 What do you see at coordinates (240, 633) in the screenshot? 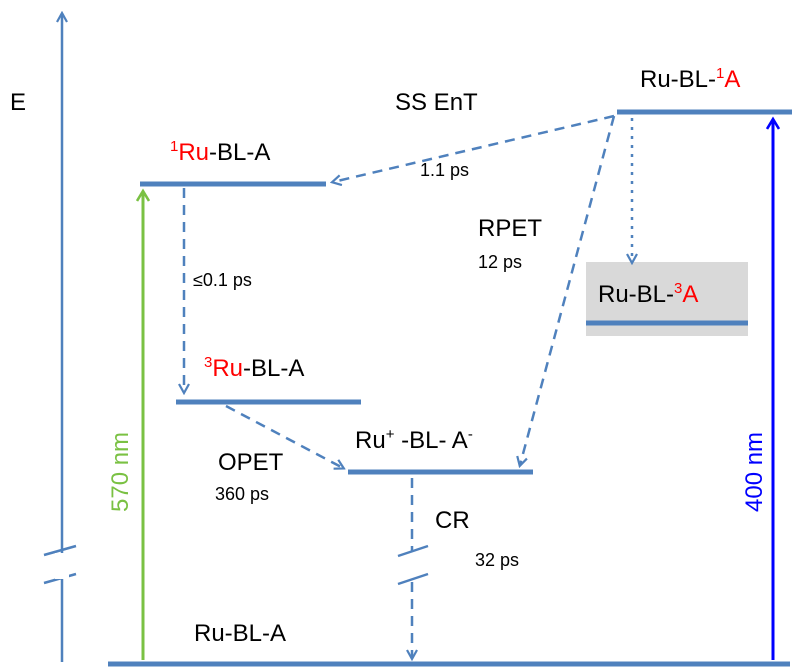
I see `ground-state-label: Ru-BL-A` at bounding box center [240, 633].